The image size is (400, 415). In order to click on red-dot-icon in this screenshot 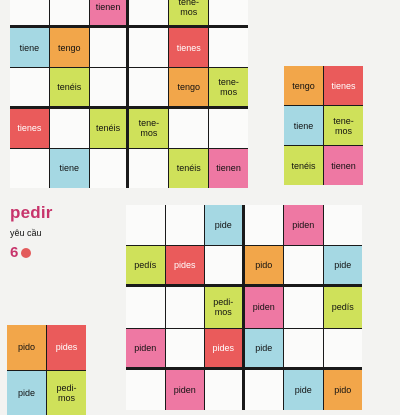, I will do `click(26, 253)`.